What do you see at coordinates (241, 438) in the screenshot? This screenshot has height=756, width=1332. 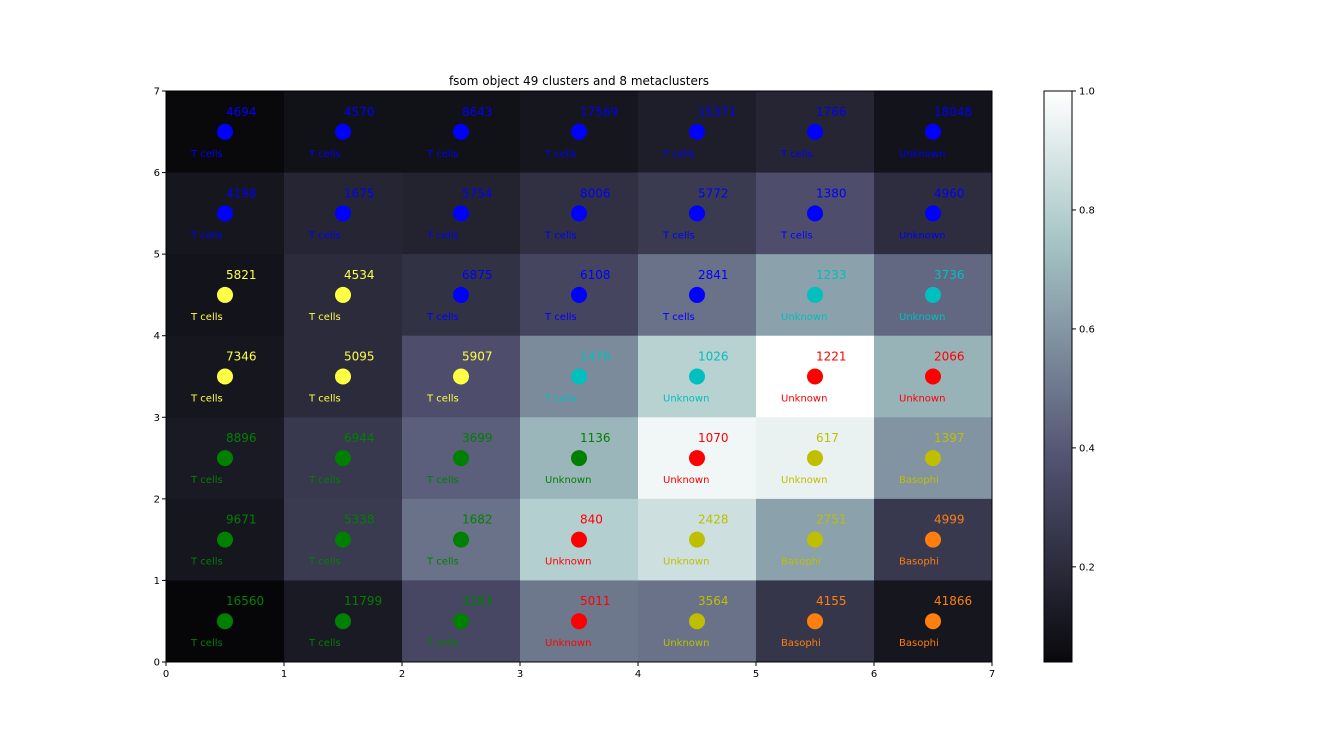 I see `cluster-count-label: 8896` at bounding box center [241, 438].